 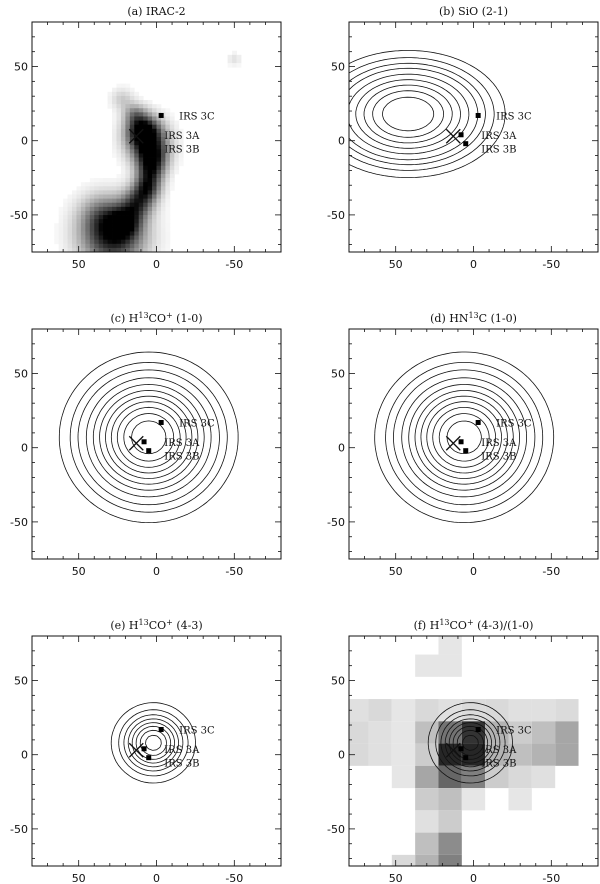 What do you see at coordinates (338, 67) in the screenshot?
I see `y-tick-label: 50` at bounding box center [338, 67].